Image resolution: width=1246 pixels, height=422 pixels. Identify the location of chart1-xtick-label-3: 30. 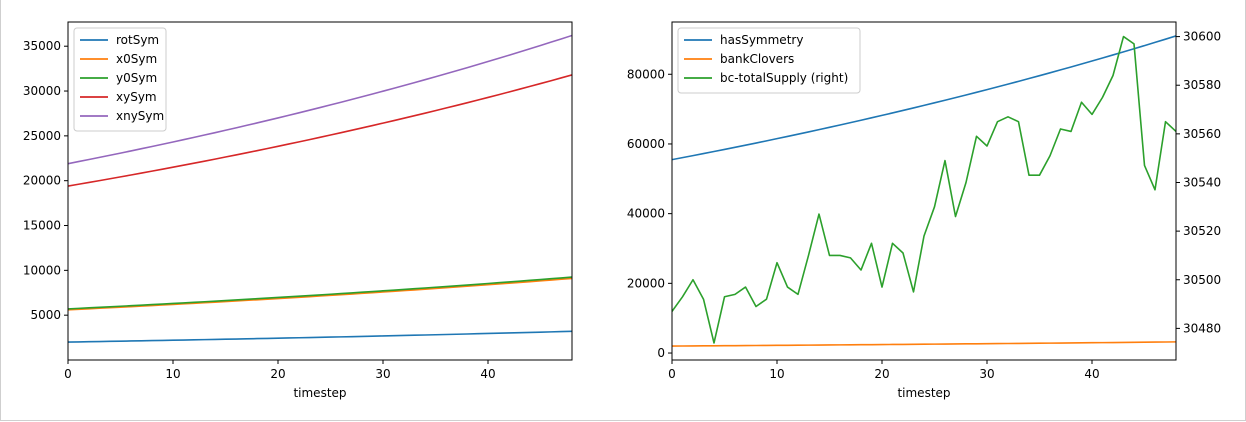
(382, 374).